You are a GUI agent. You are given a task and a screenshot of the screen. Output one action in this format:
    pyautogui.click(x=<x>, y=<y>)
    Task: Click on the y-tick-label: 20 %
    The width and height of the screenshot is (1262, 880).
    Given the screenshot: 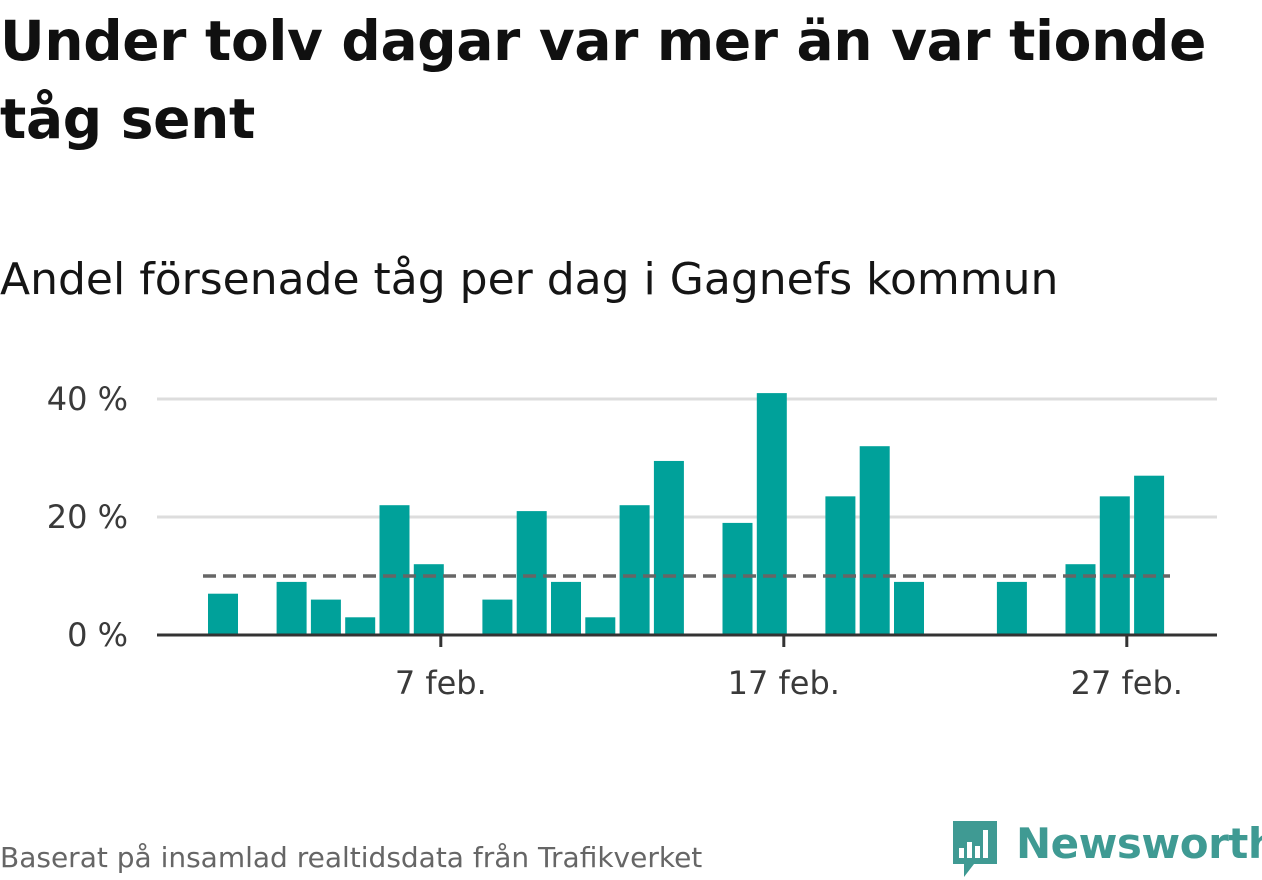 What is the action you would take?
    pyautogui.click(x=87, y=517)
    